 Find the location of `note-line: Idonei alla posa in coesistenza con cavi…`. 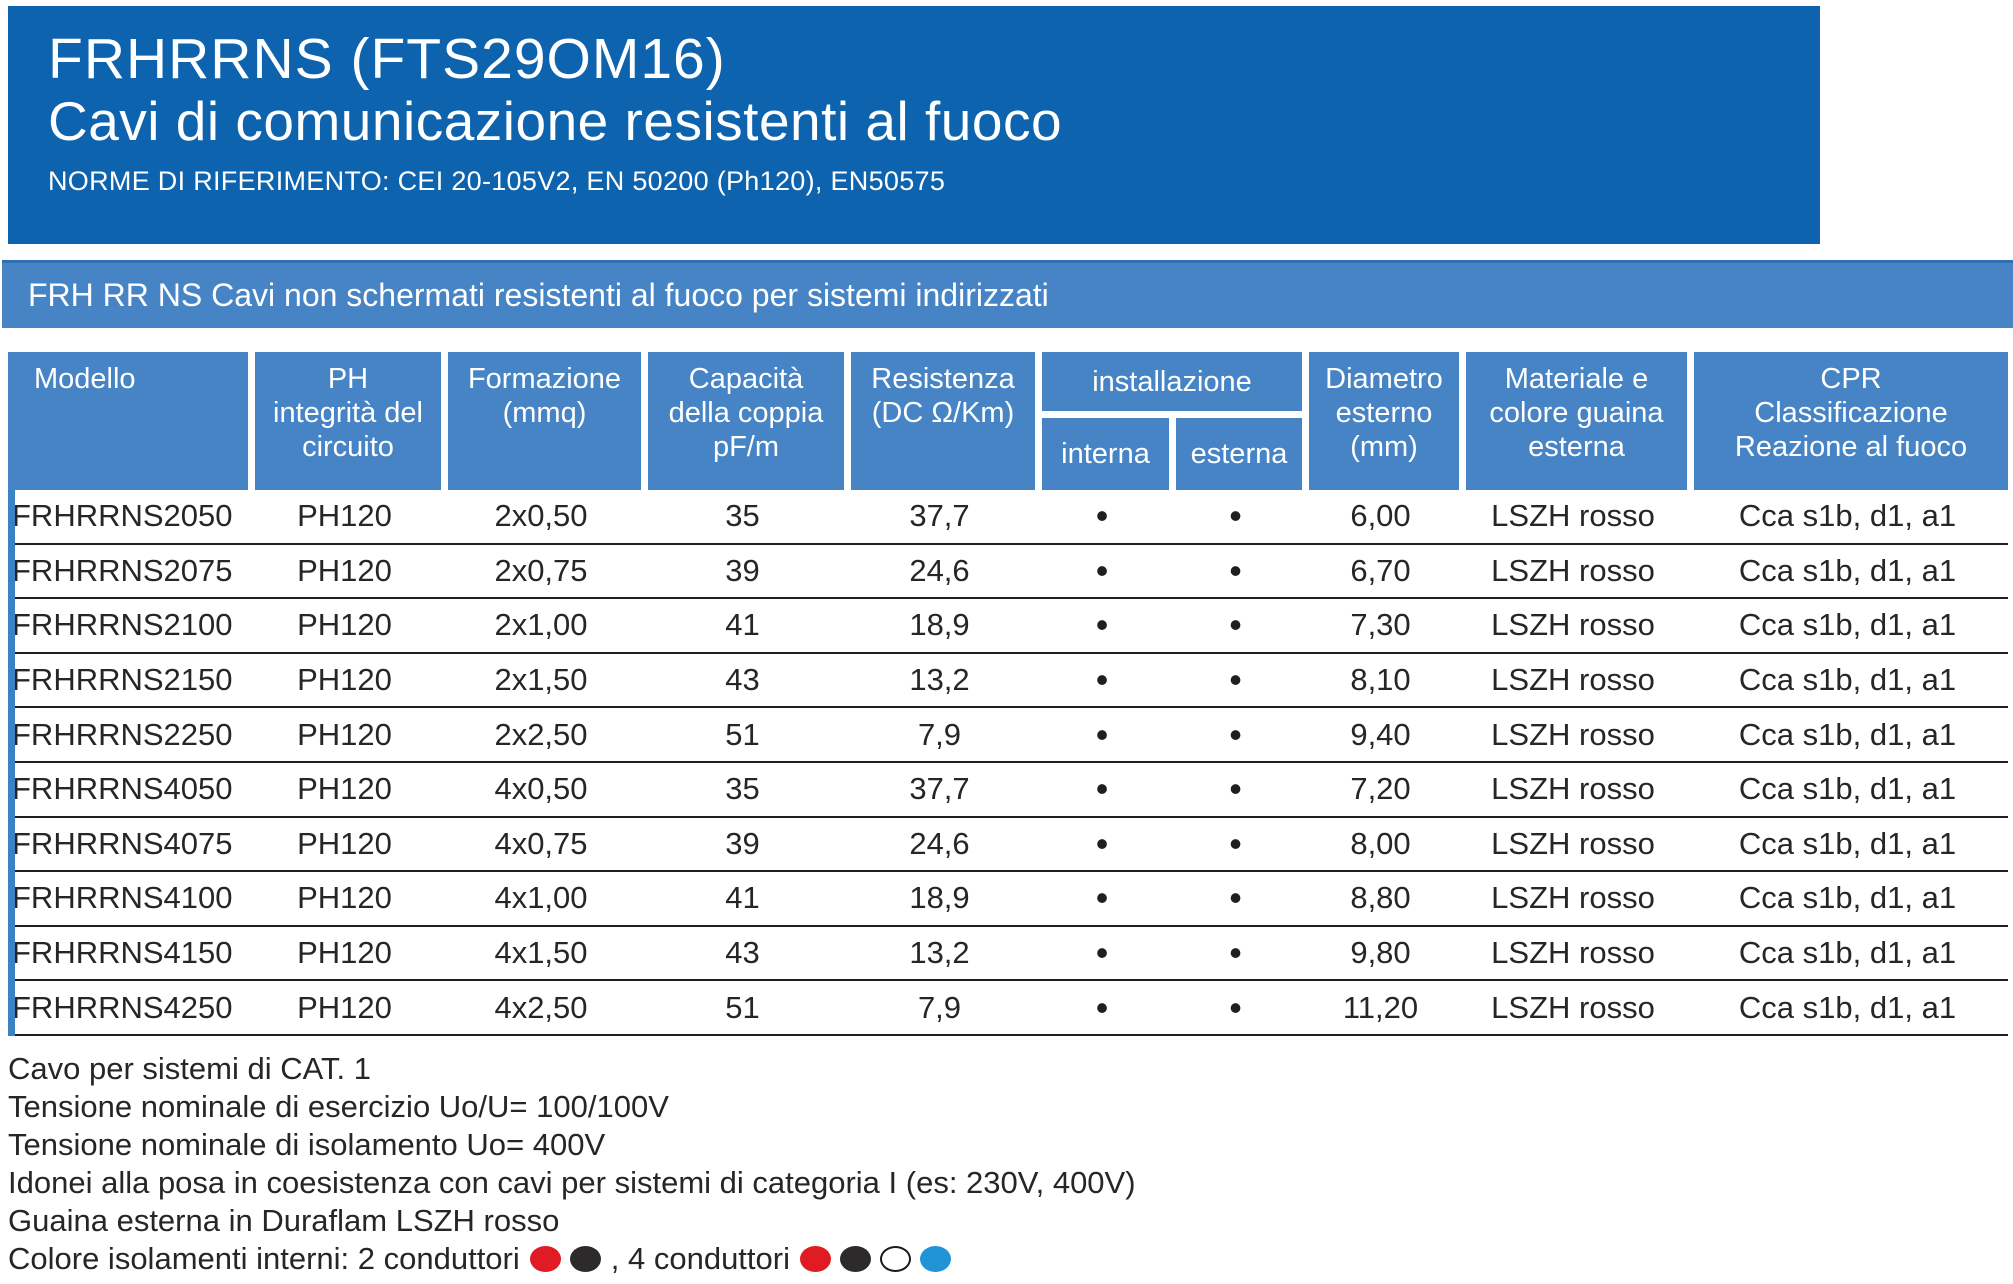

note-line: Idonei alla posa in coesistenza con cavi… is located at coordinates (572, 1182).